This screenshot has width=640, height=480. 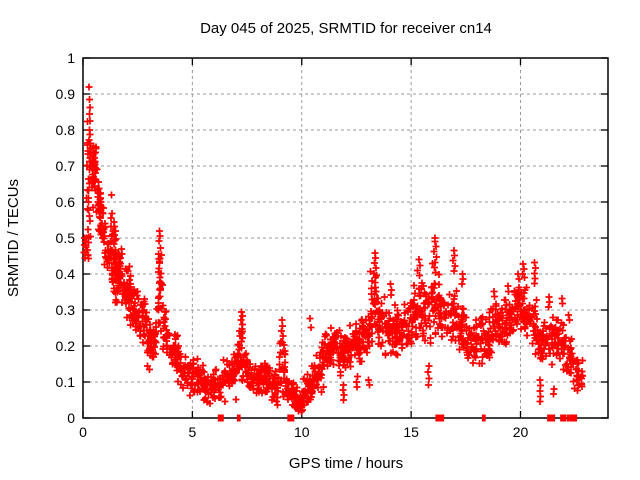 I want to click on y-tick-label: 0, so click(x=71, y=418).